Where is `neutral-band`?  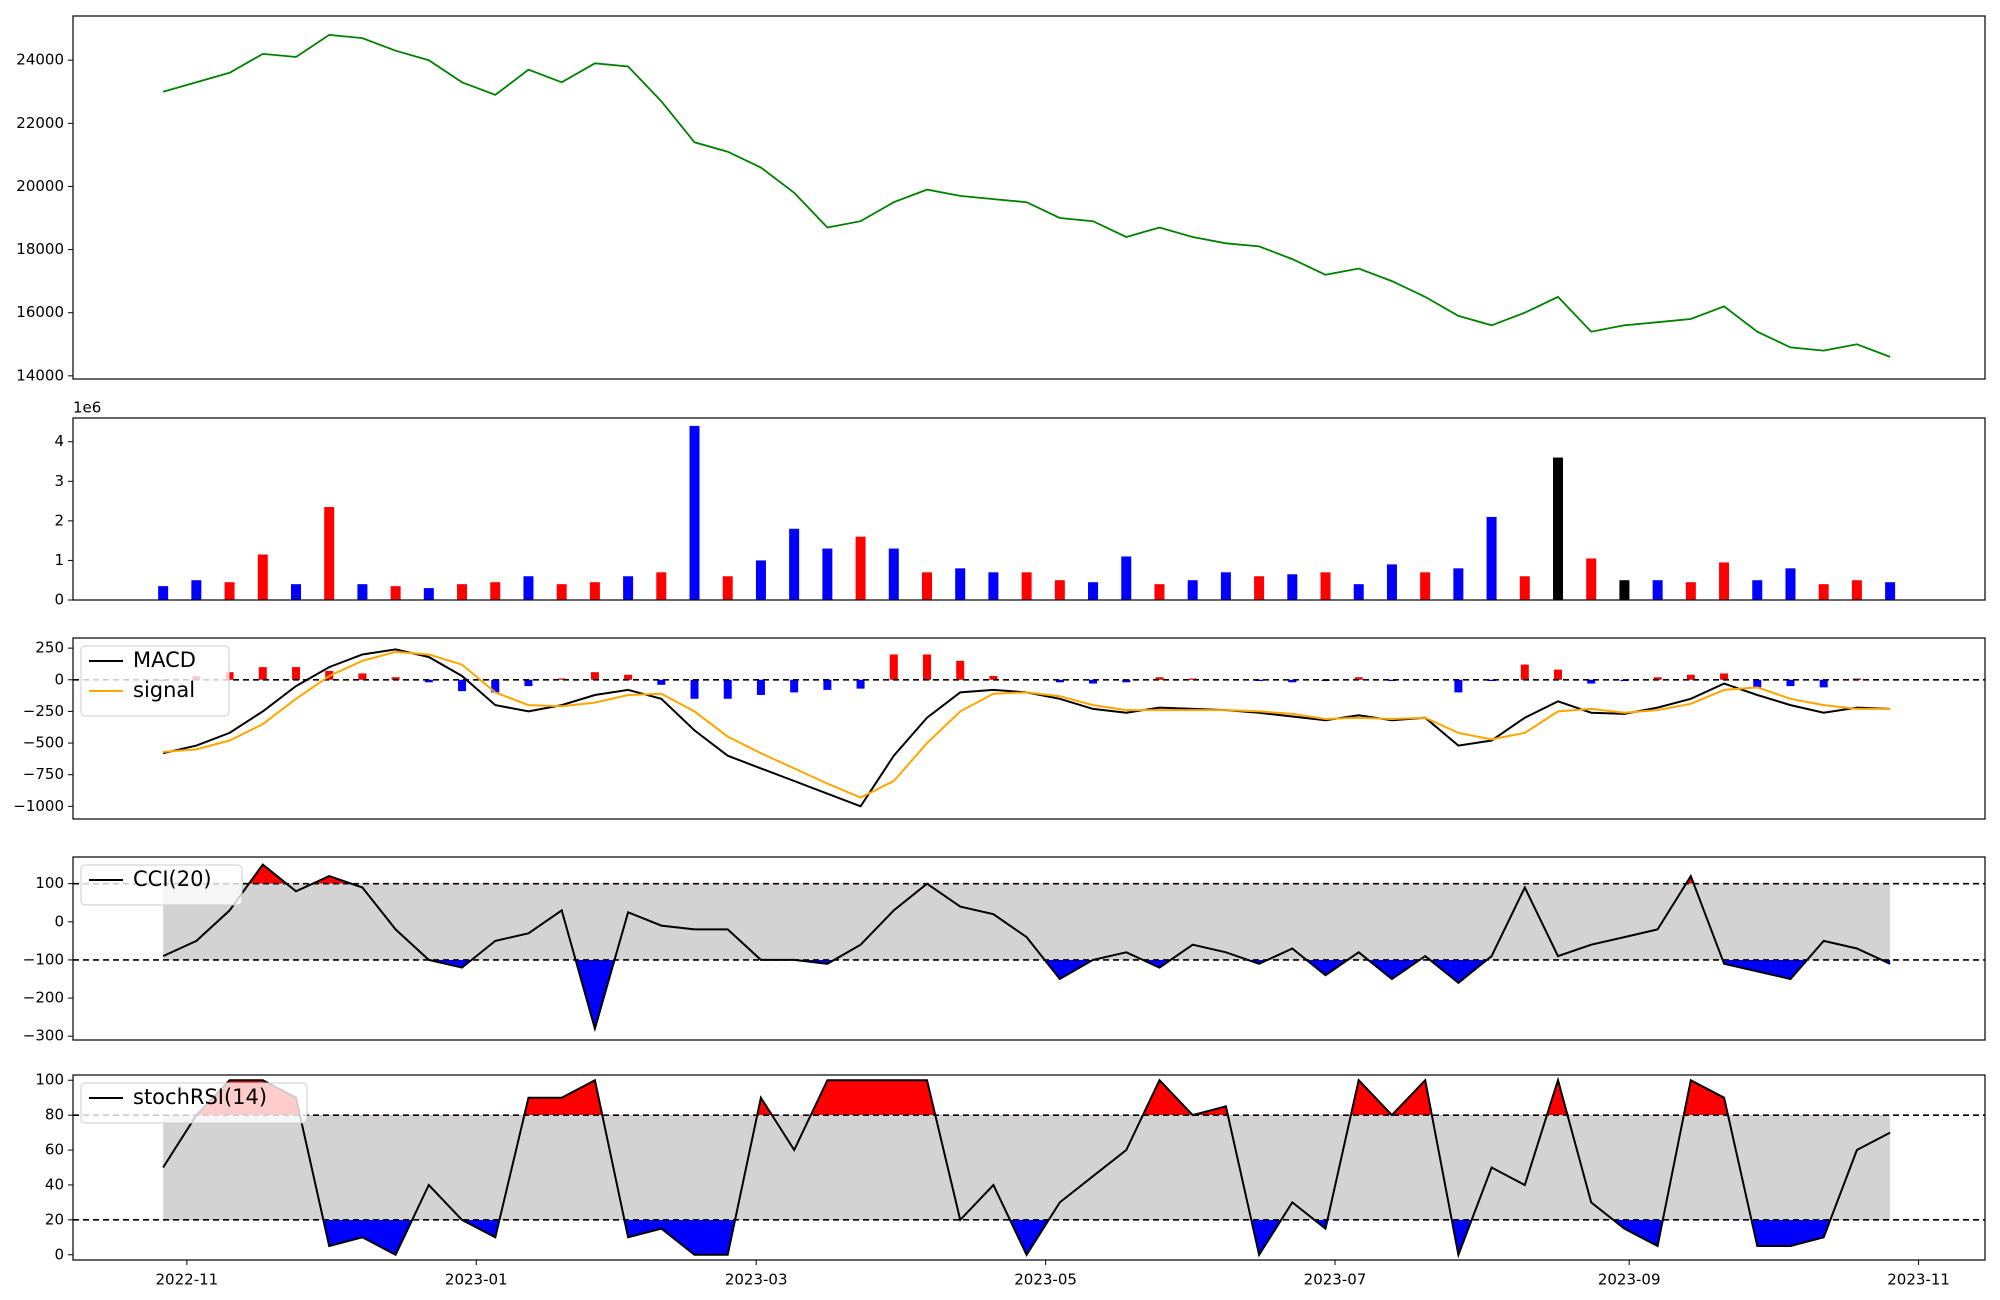 neutral-band is located at coordinates (1027, 1167).